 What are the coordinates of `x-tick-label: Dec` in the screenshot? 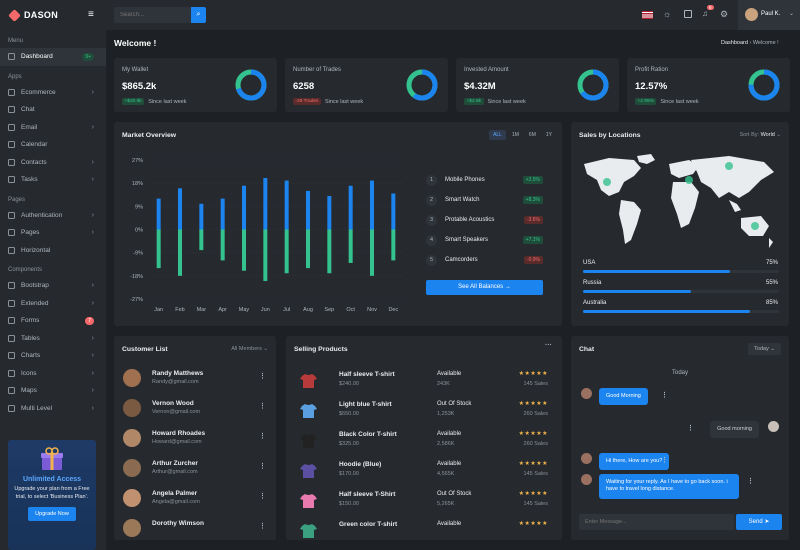 It's located at (393, 310).